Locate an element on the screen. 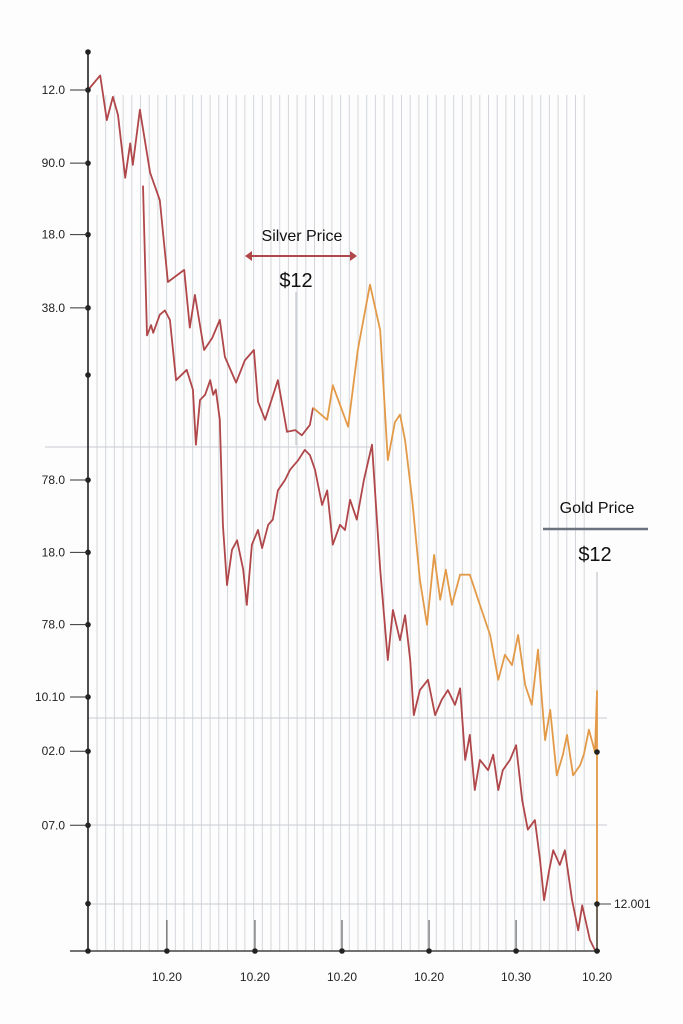 Image resolution: width=683 pixels, height=1024 pixels. gold-price-label: Gold Price is located at coordinates (597, 508).